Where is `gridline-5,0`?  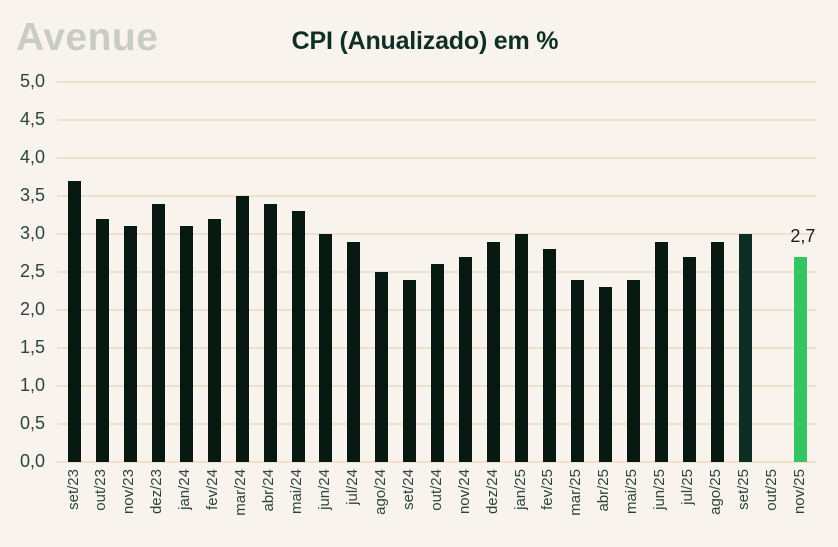
gridline-5,0 is located at coordinates (436, 82).